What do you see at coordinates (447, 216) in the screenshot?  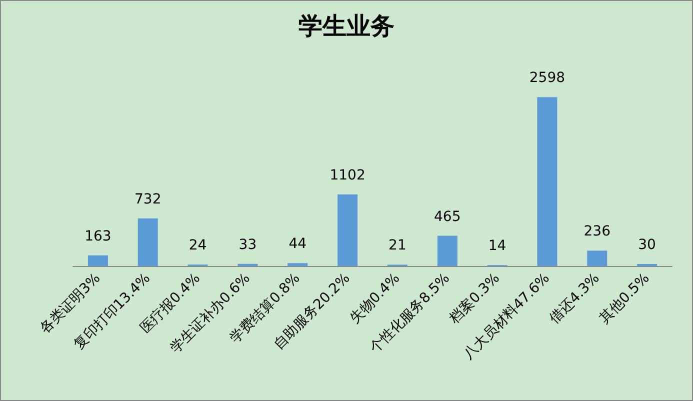 I see `data-label: 465` at bounding box center [447, 216].